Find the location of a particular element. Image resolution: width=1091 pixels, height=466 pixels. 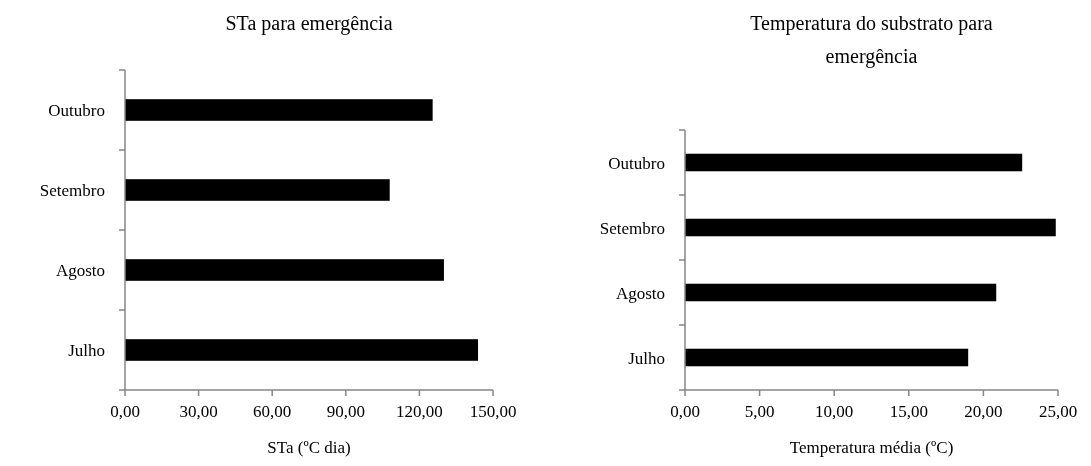

x-tick-label: 90,00 is located at coordinates (345, 411).